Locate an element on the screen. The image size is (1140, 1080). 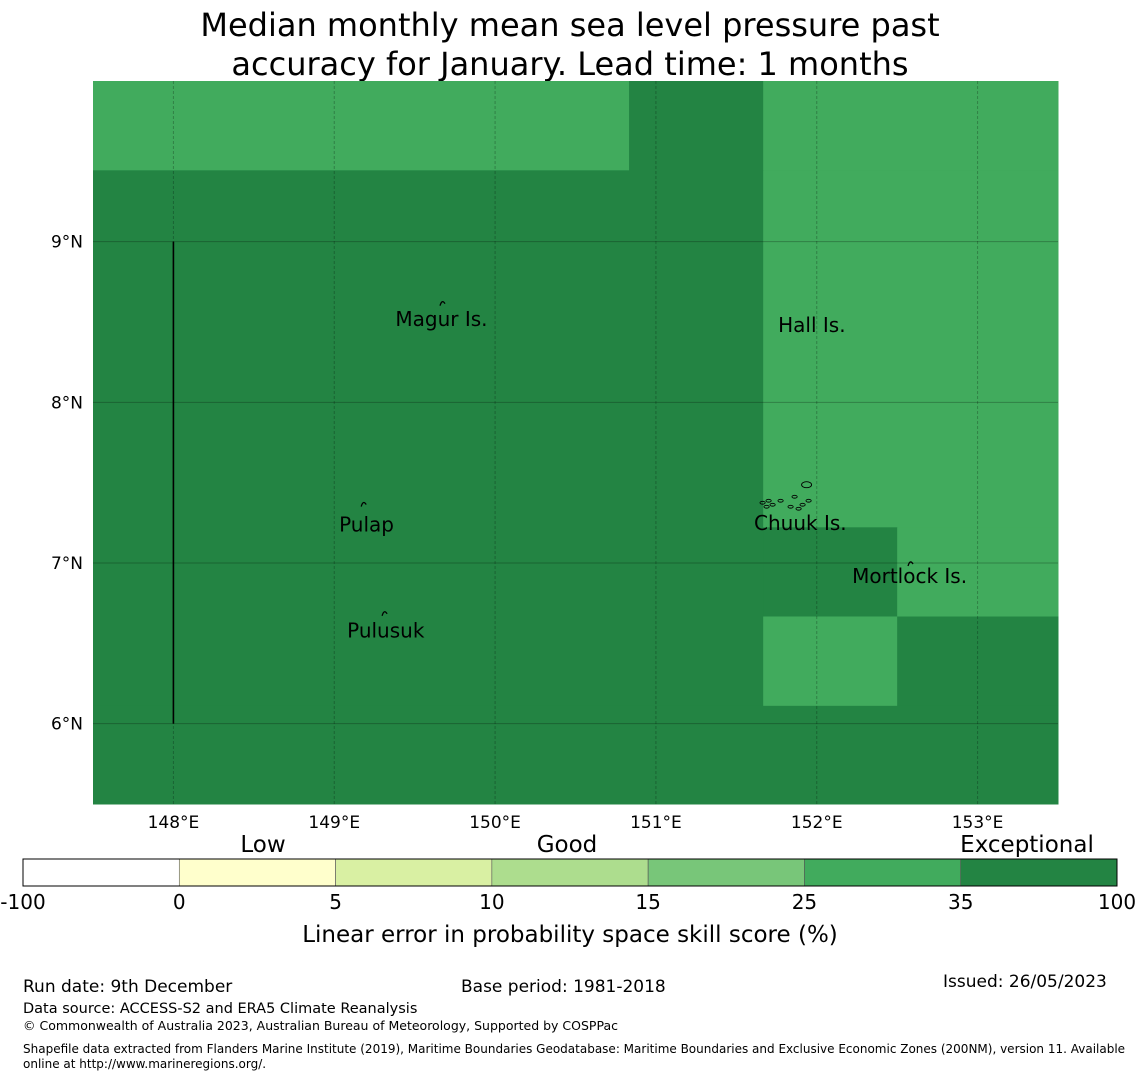
place-label: Chuuk Is. is located at coordinates (800, 523).